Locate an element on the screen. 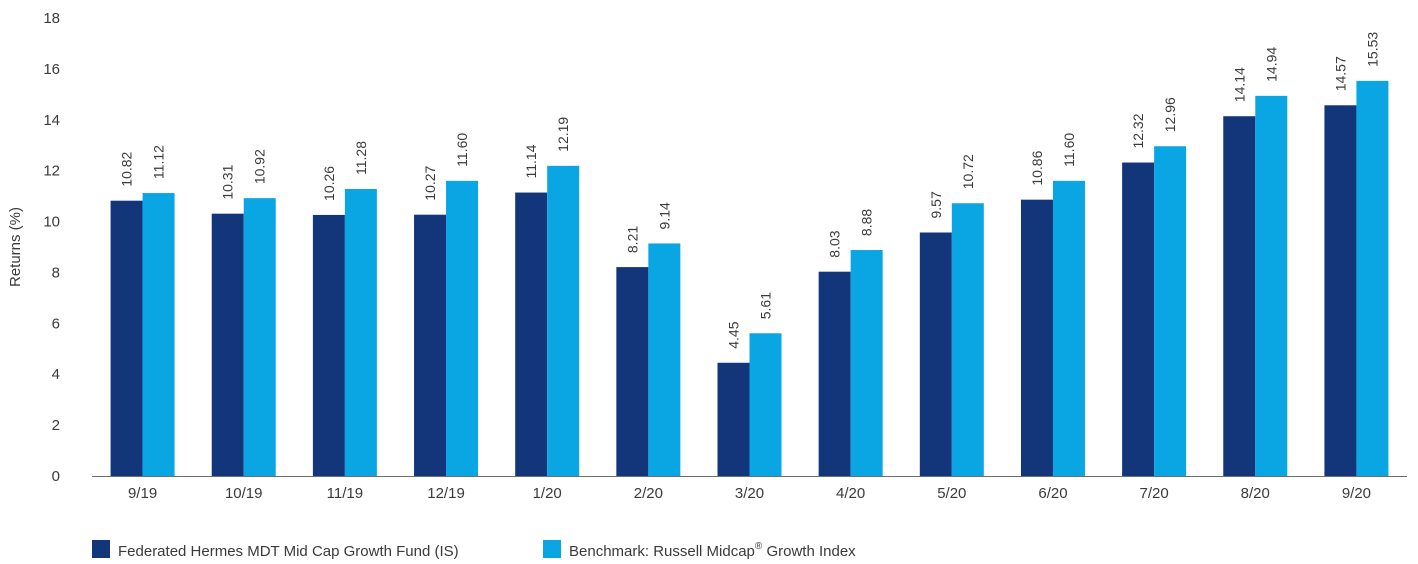 The image size is (1418, 564). y-tick-label: 10 is located at coordinates (51, 222).